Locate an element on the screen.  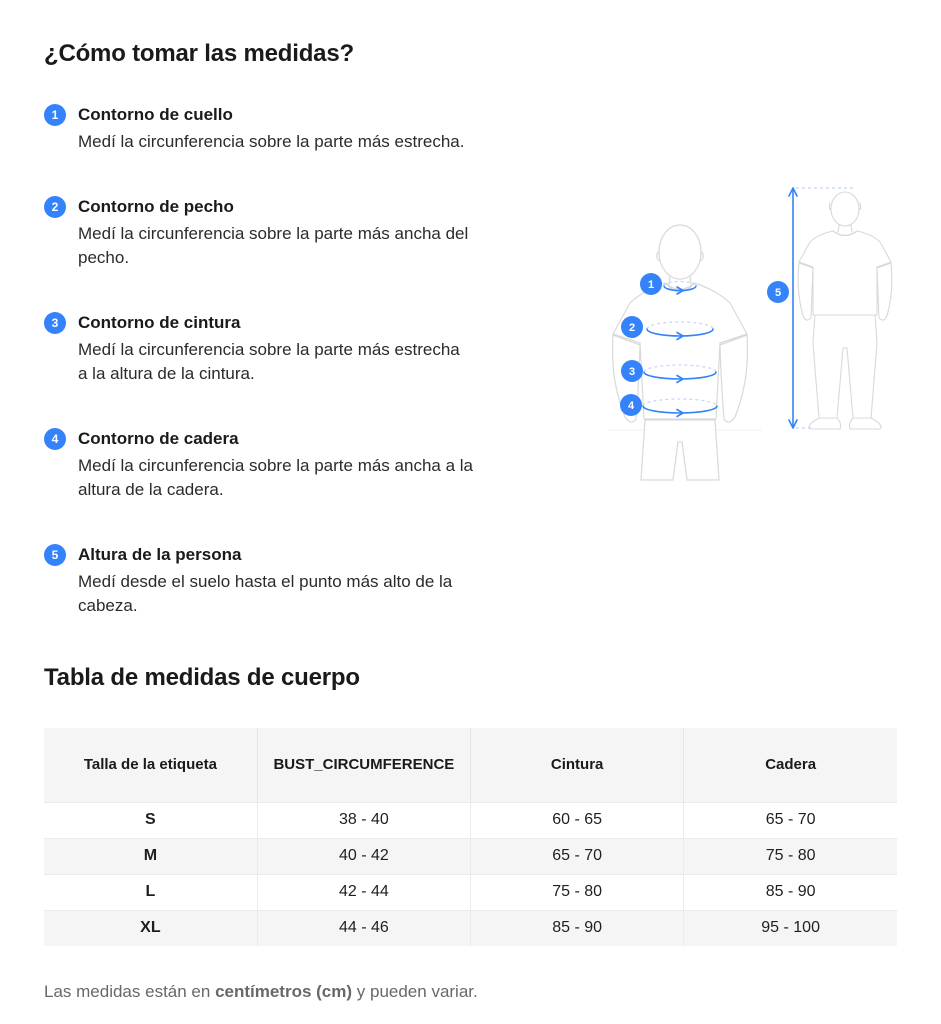
instruction-neck-title: Contorno de cuello is located at coordinates (155, 114).